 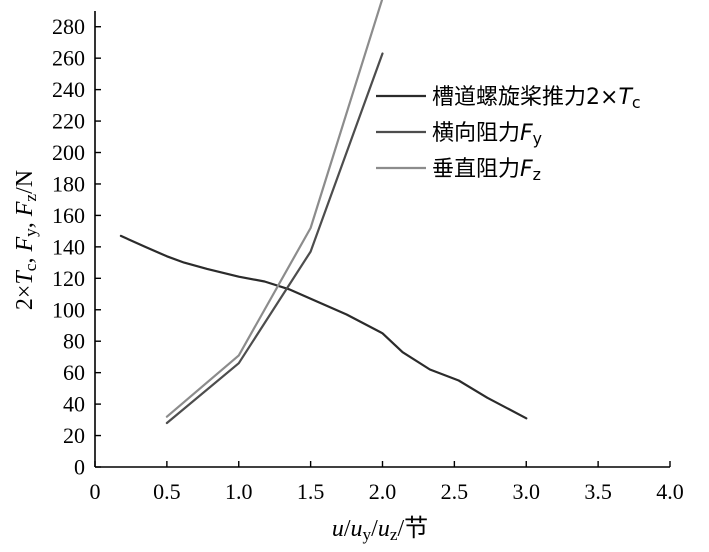 What do you see at coordinates (476, 133) in the screenshot?
I see `text-part: 横向阻力` at bounding box center [476, 133].